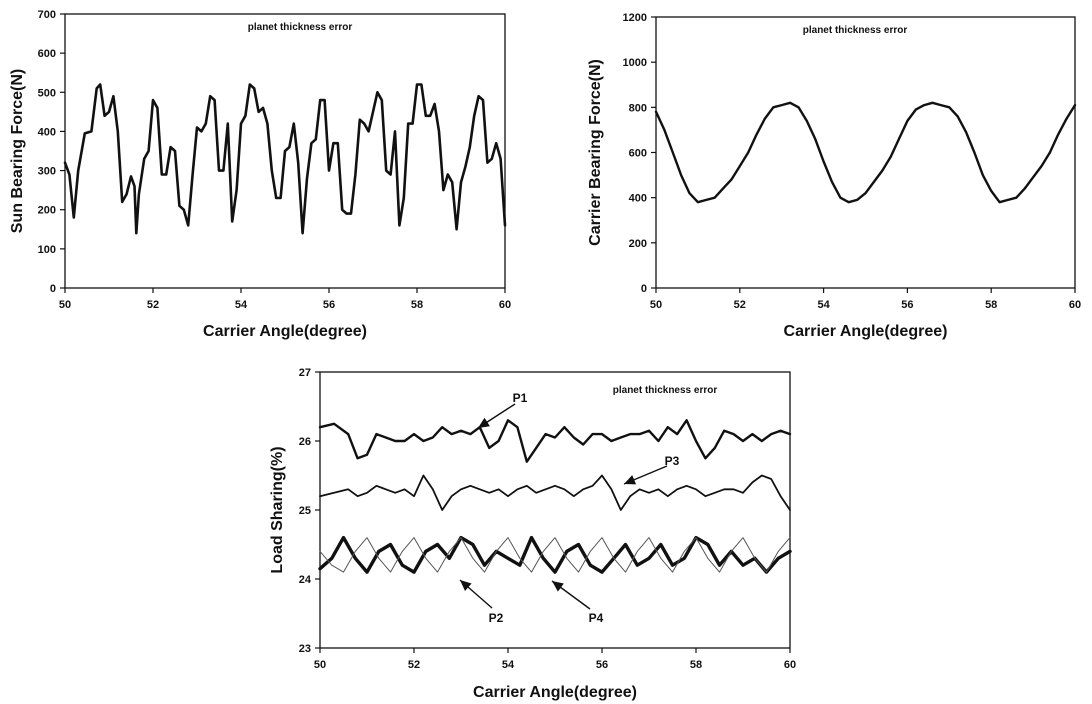  Describe the element at coordinates (305, 649) in the screenshot. I see `y-tick-label: 23` at that location.